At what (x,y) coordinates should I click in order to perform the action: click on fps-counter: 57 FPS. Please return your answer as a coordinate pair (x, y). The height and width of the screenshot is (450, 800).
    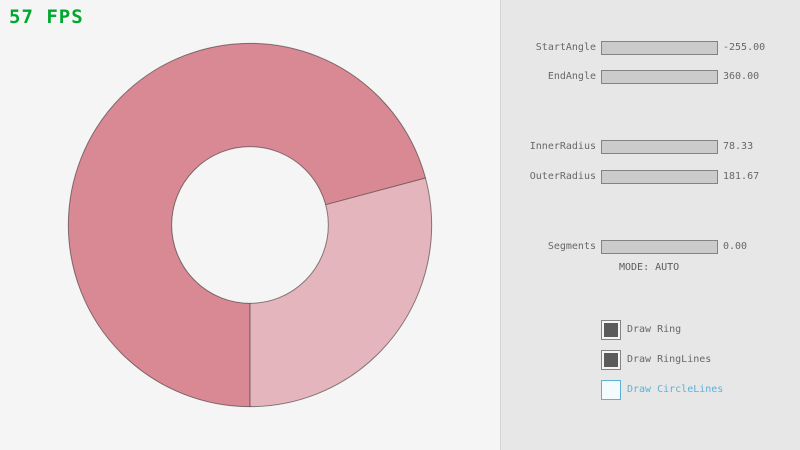
    Looking at the image, I should click on (46, 17).